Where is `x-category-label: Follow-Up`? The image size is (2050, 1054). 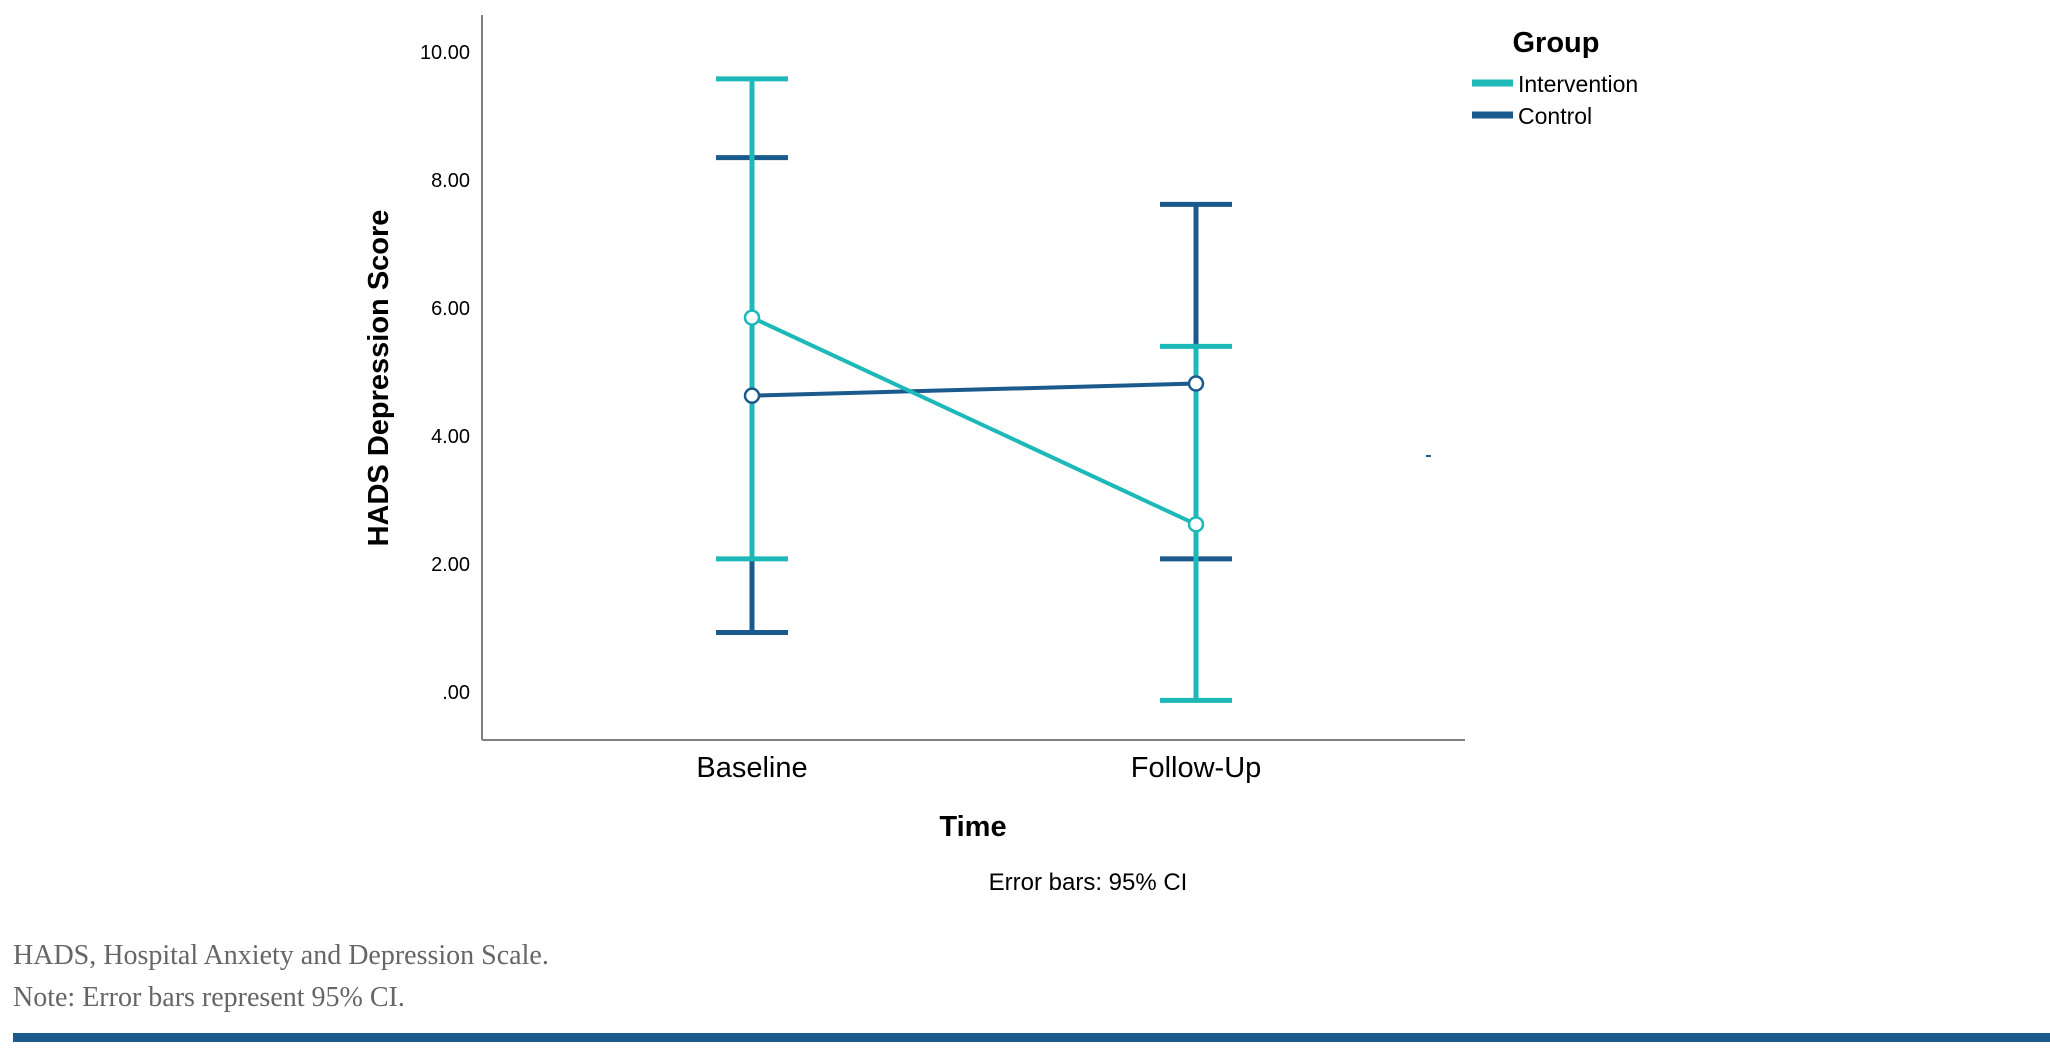 x-category-label: Follow-Up is located at coordinates (1196, 768).